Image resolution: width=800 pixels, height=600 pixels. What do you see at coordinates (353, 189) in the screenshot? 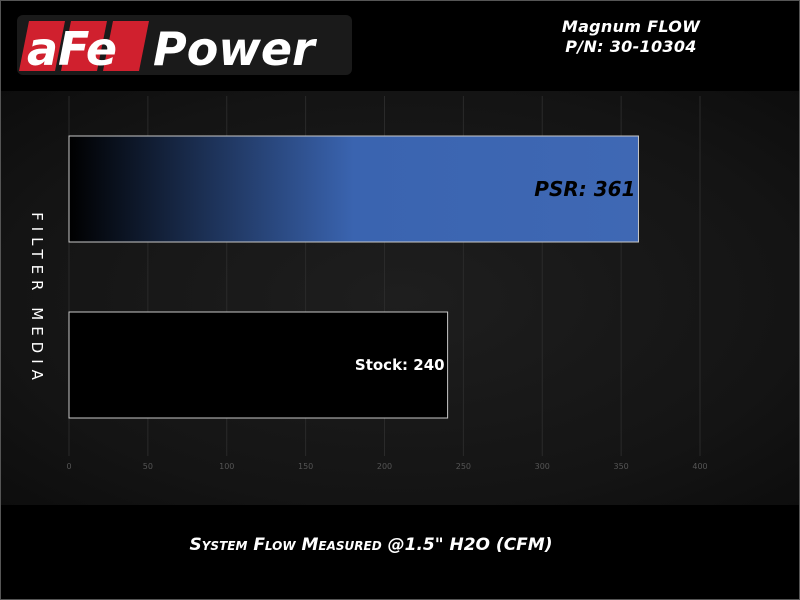
I see `bar-psr` at bounding box center [353, 189].